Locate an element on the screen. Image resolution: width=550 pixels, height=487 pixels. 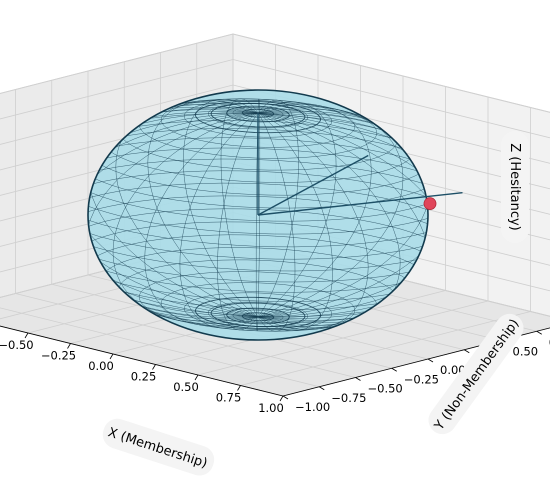
x-tick-label: 1.00 is located at coordinates (271, 408).